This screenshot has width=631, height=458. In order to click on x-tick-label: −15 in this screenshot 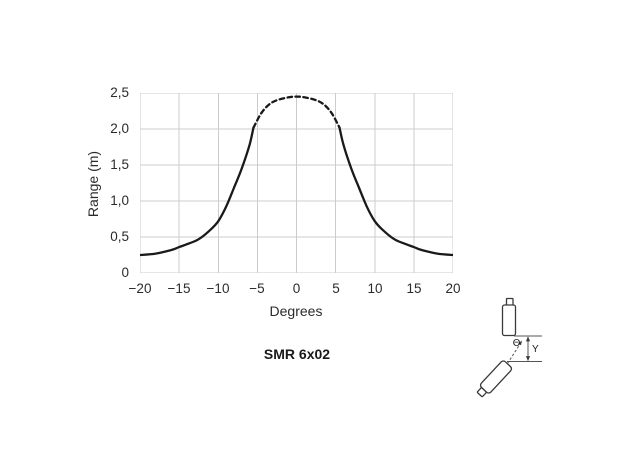, I will do `click(179, 288)`.